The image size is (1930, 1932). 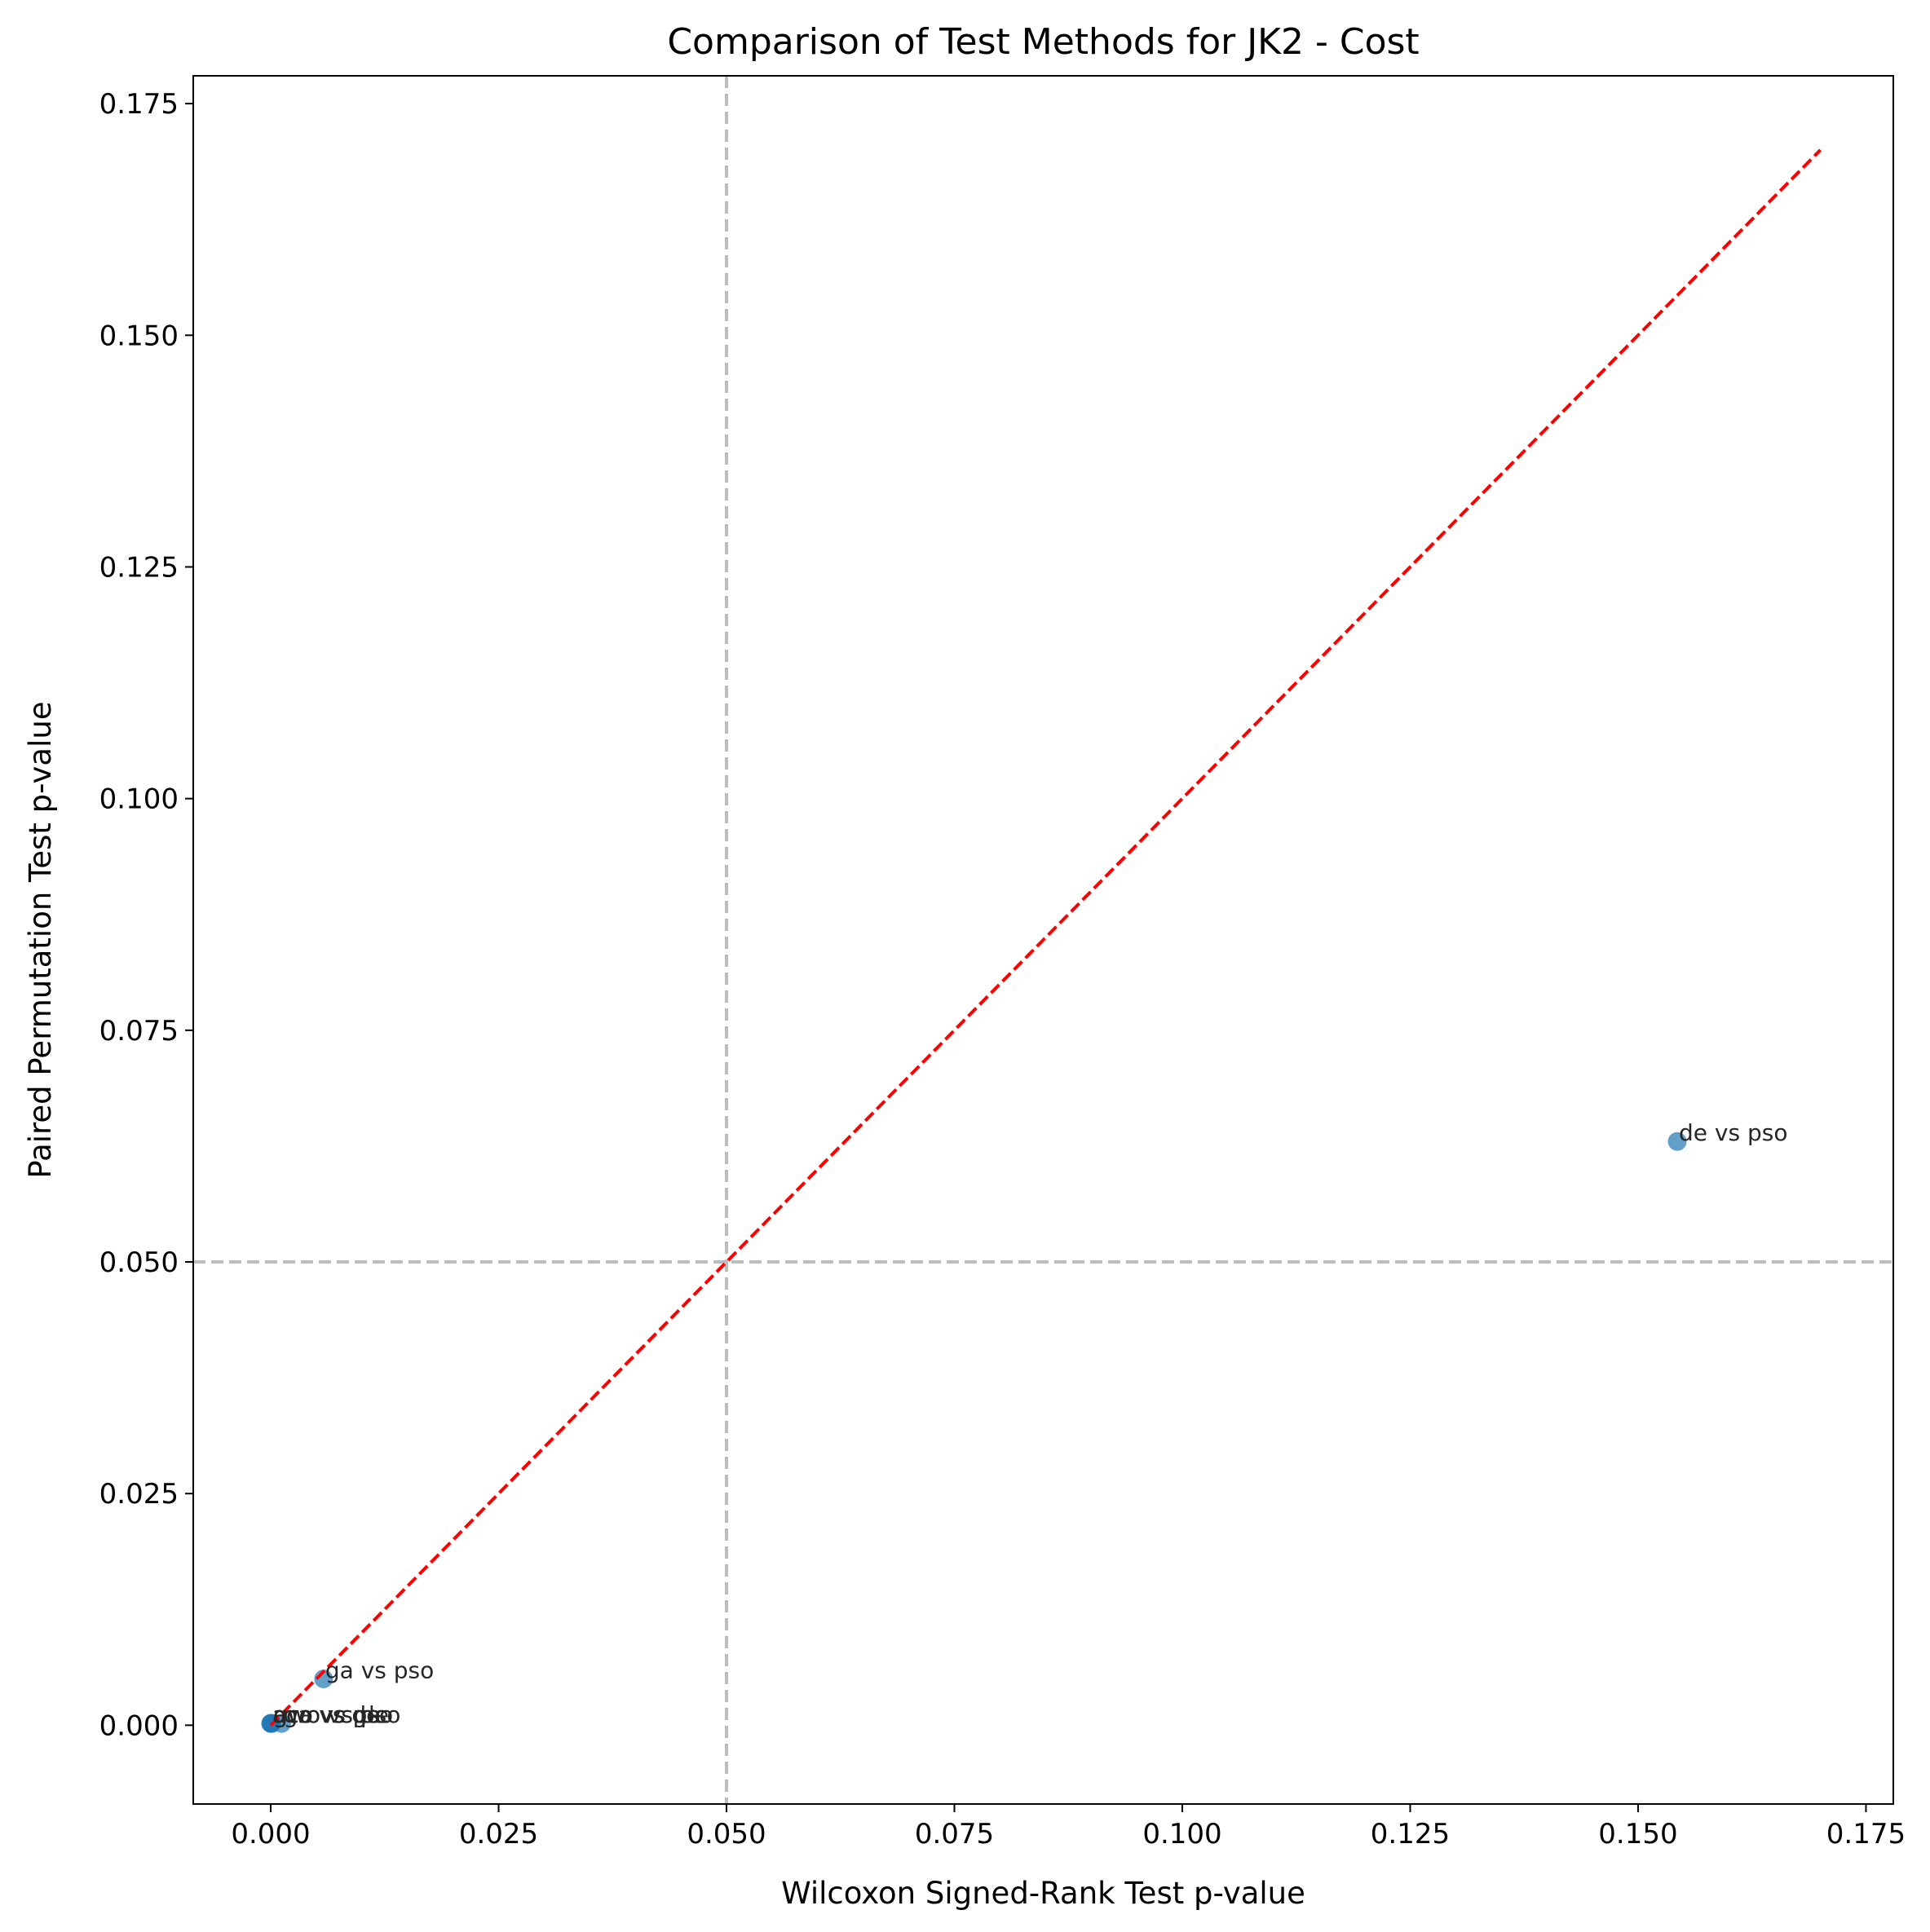 I want to click on point-label-6: gwo vs pso, so click(x=336, y=1714).